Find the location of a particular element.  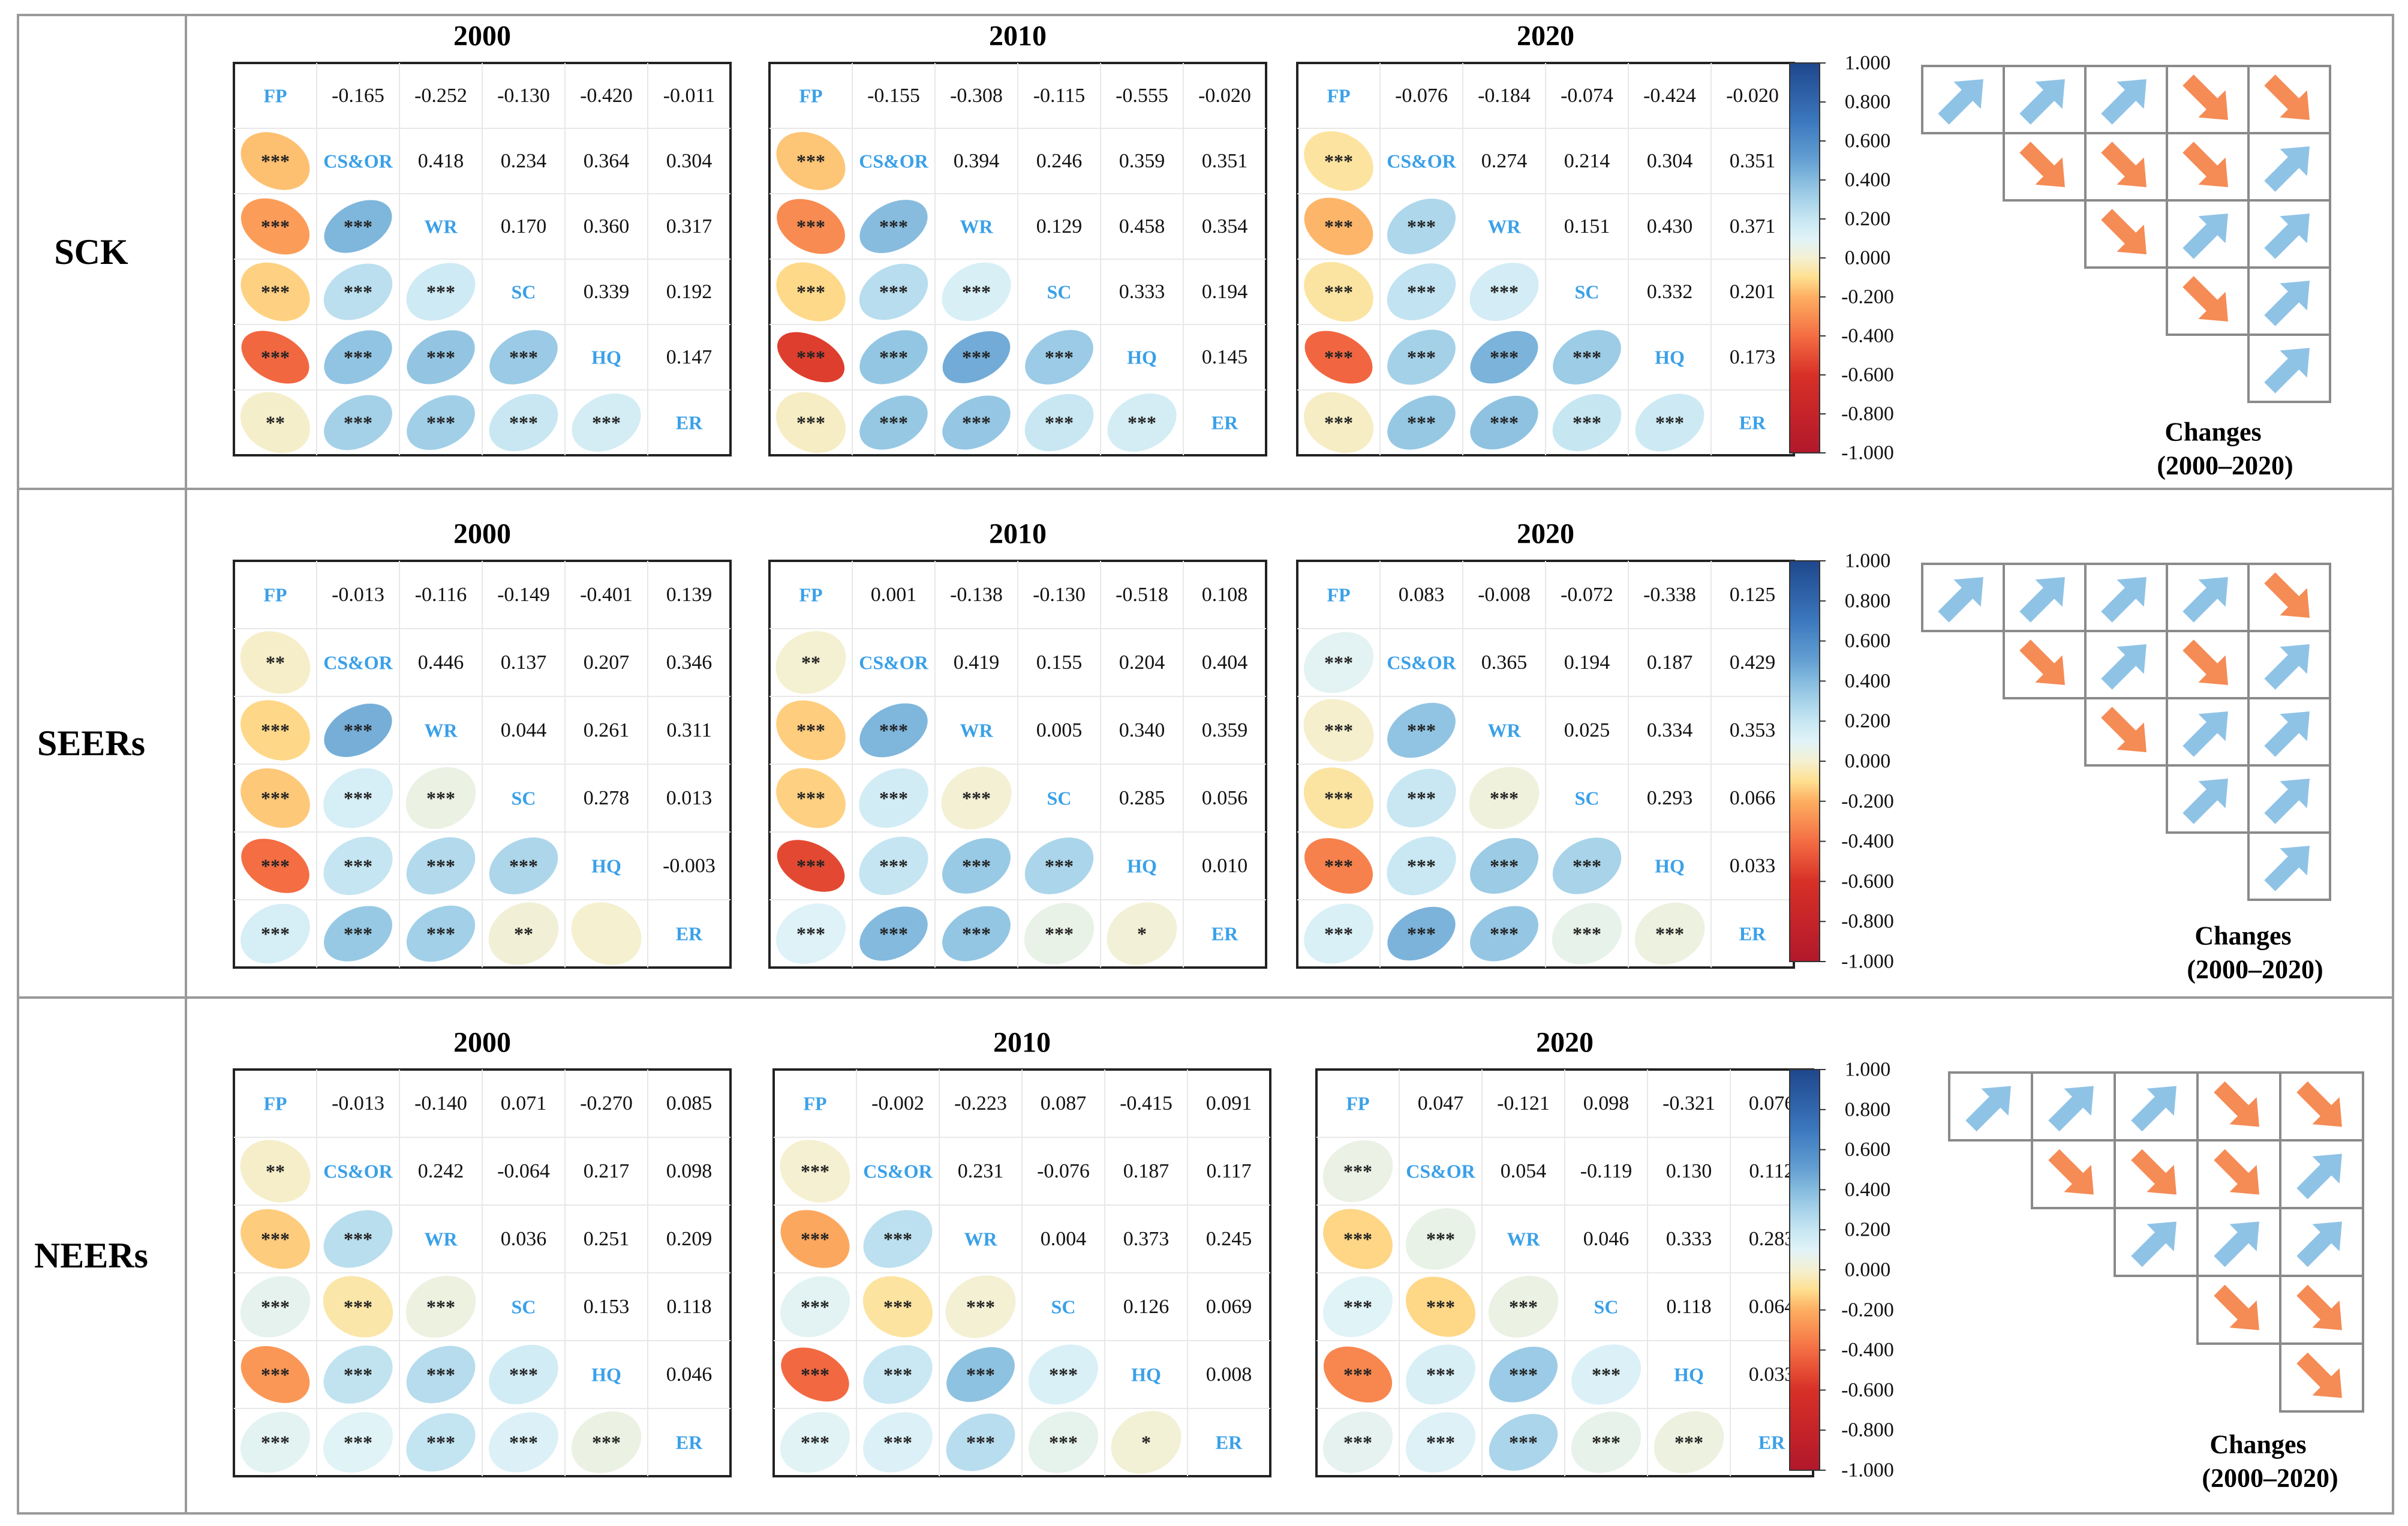

correlation-value: 0.419 is located at coordinates (977, 662).